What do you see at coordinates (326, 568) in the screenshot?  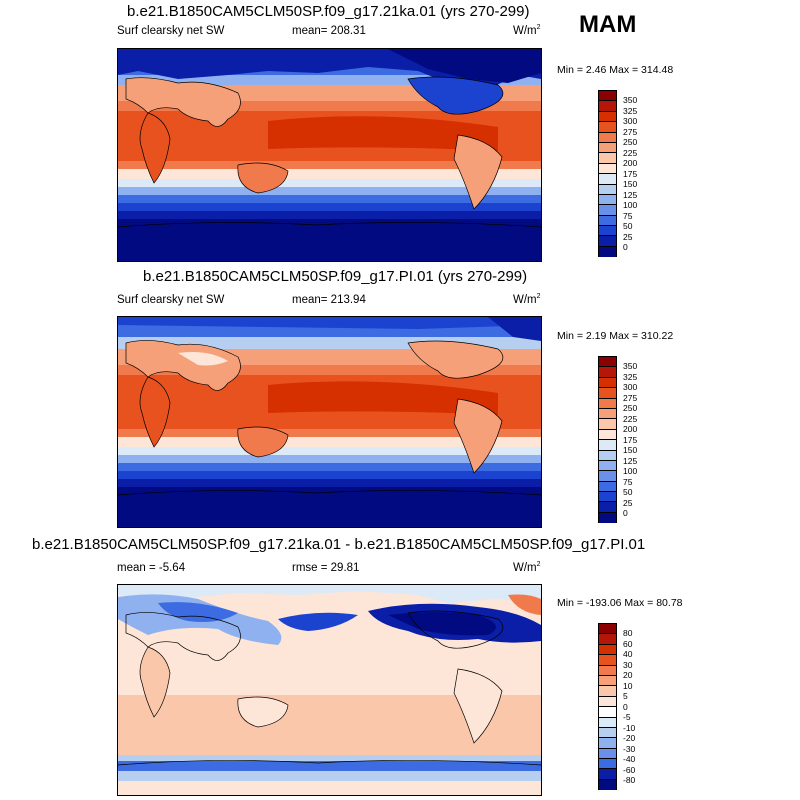 I see `panel-3-rmse-label: rmse = 29.81` at bounding box center [326, 568].